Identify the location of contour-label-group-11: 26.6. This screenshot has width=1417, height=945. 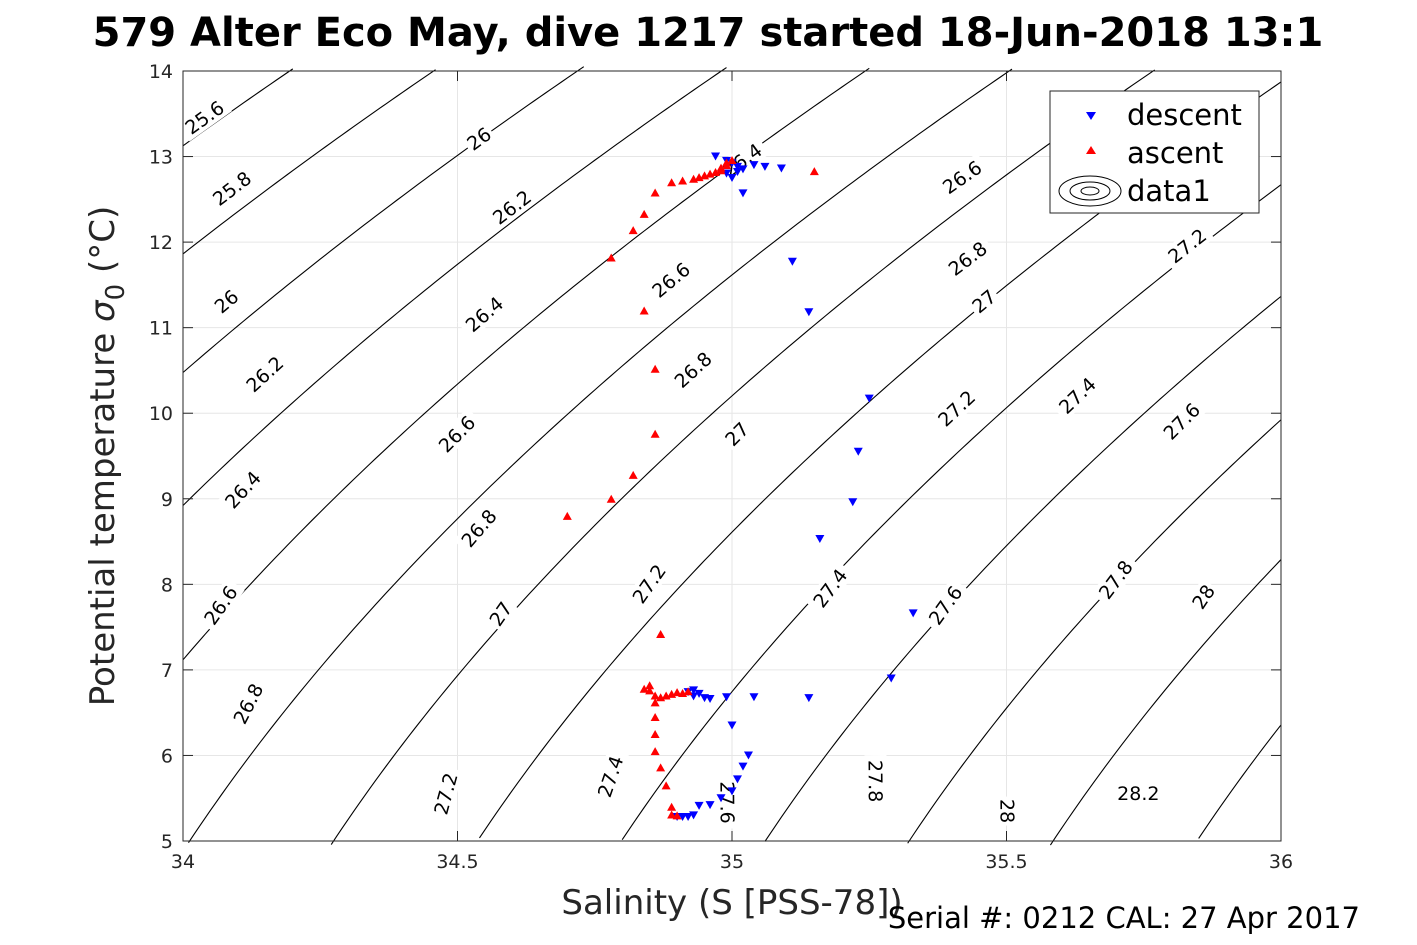
(456, 434).